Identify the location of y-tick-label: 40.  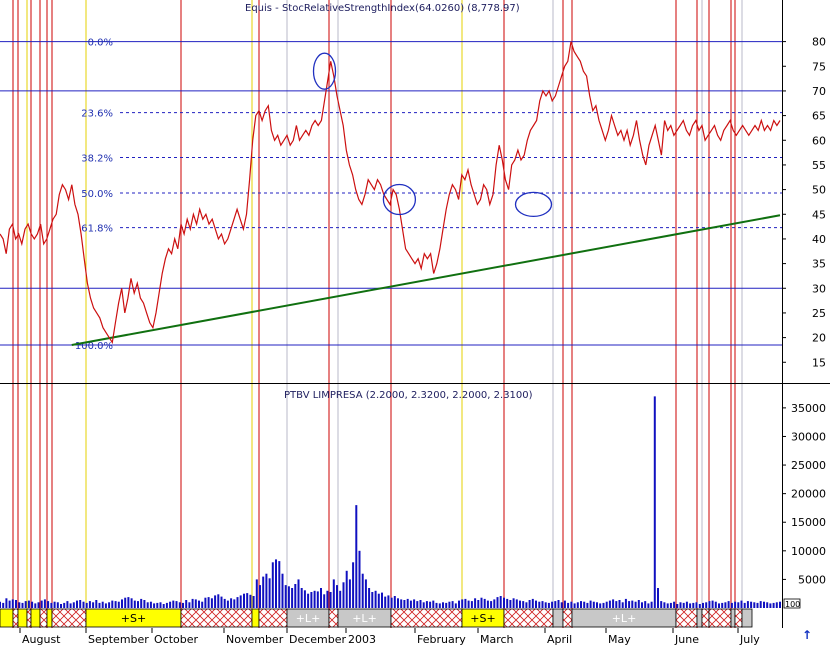
(819, 239).